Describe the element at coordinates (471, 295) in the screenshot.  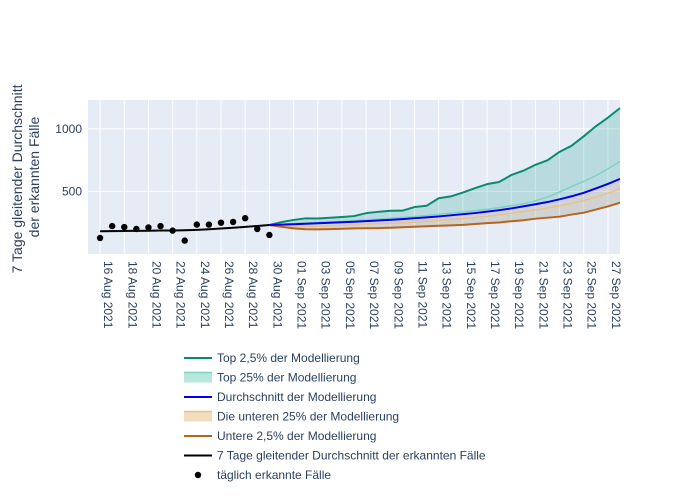
I see `x-tick-label: 15 Sep 2021` at that location.